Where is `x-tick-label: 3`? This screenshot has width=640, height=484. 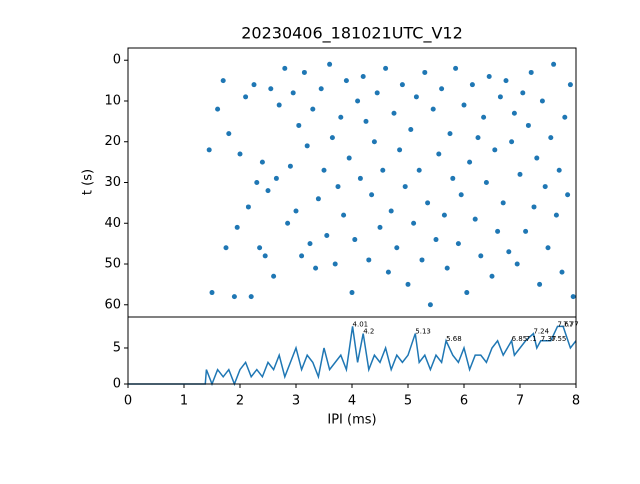
x-tick-label: 3 is located at coordinates (296, 401).